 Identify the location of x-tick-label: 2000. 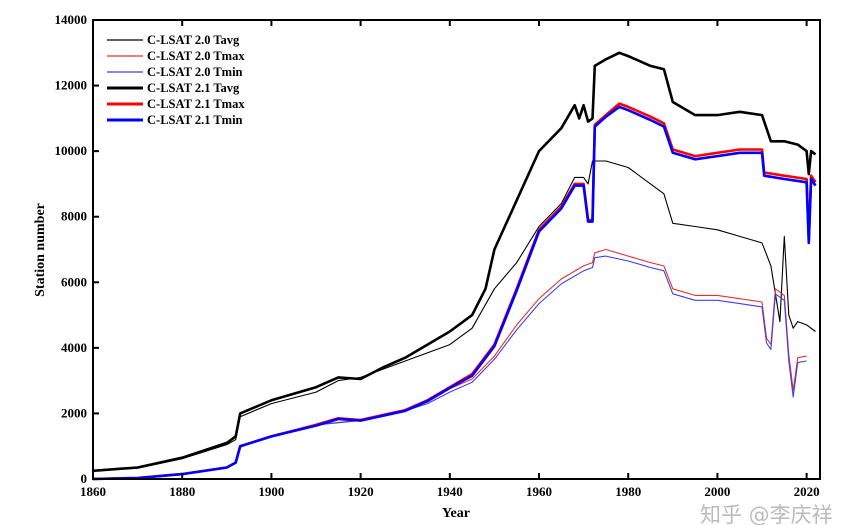
(717, 491).